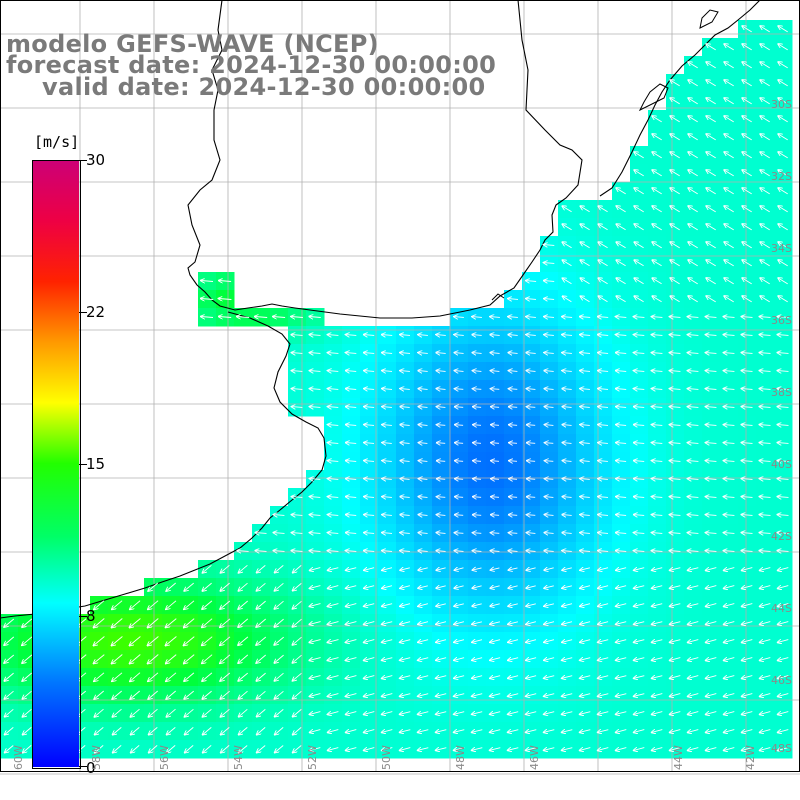  I want to click on colorbar-tick-30: 30, so click(96, 160).